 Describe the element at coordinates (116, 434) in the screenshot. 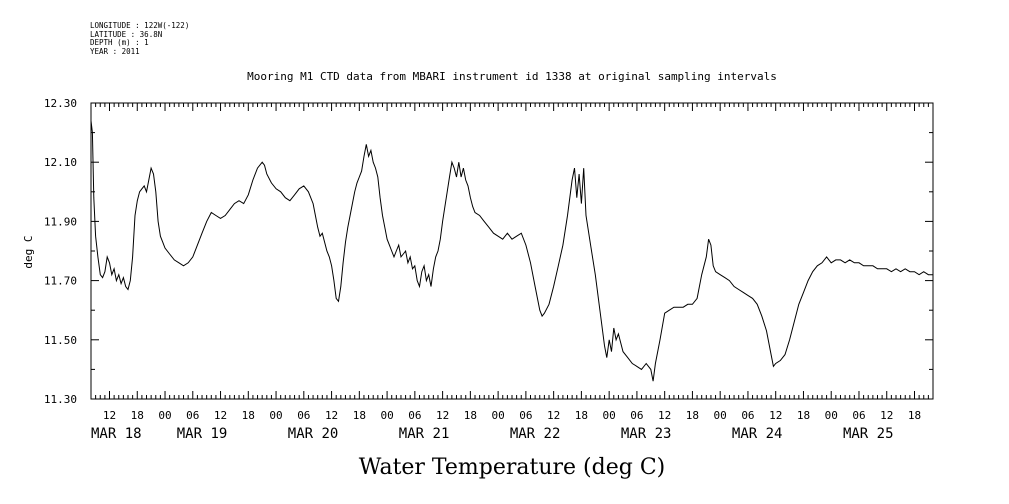

I see `date-label: MAR 18` at that location.